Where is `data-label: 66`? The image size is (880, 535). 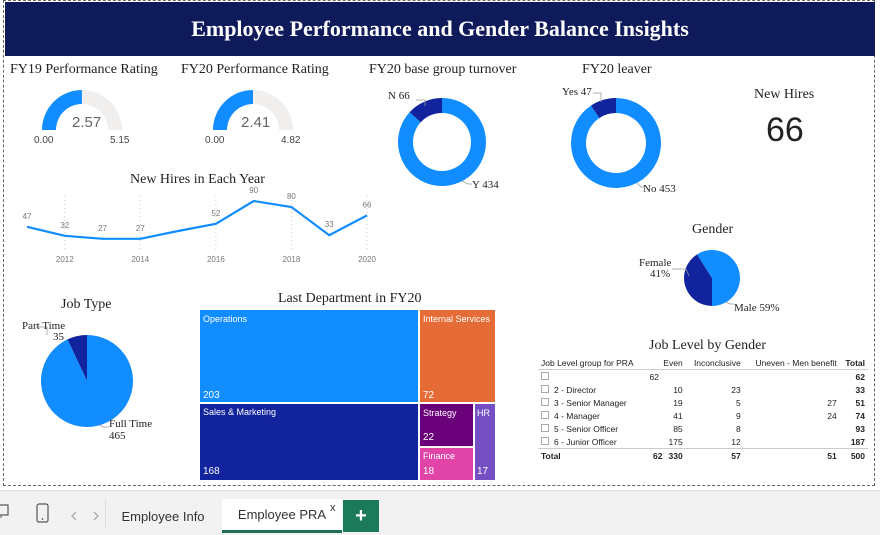 data-label: 66 is located at coordinates (367, 204).